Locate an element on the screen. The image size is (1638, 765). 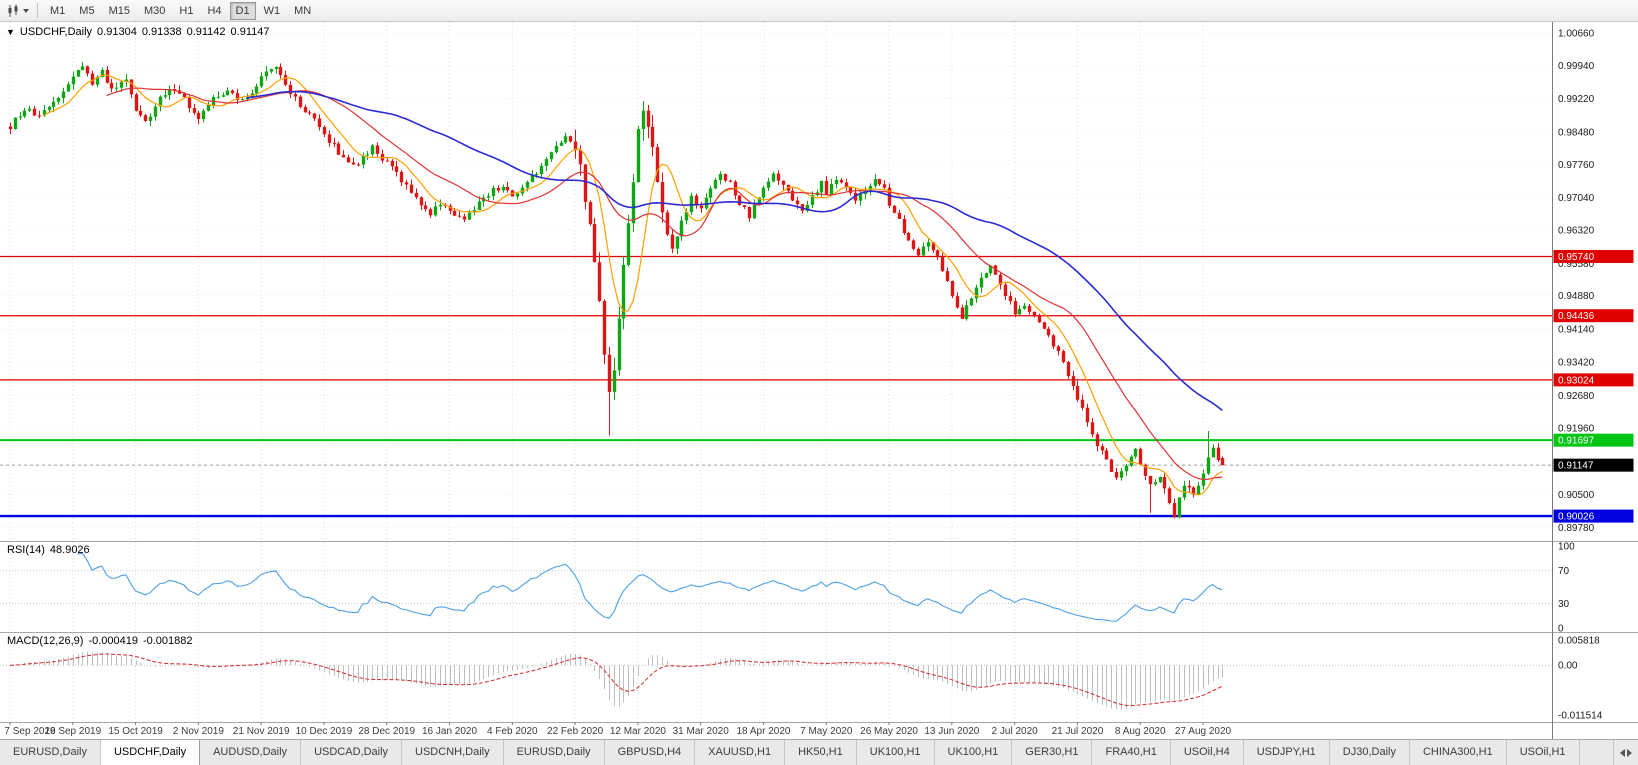
svg-text: -0.011514 is located at coordinates (1580, 715).